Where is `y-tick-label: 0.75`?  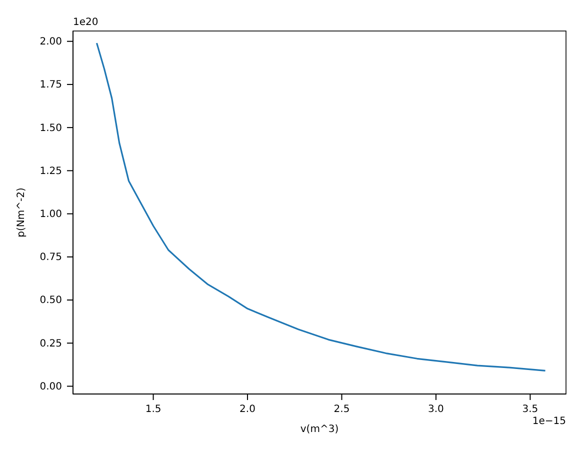
y-tick-label: 0.75 is located at coordinates (51, 258).